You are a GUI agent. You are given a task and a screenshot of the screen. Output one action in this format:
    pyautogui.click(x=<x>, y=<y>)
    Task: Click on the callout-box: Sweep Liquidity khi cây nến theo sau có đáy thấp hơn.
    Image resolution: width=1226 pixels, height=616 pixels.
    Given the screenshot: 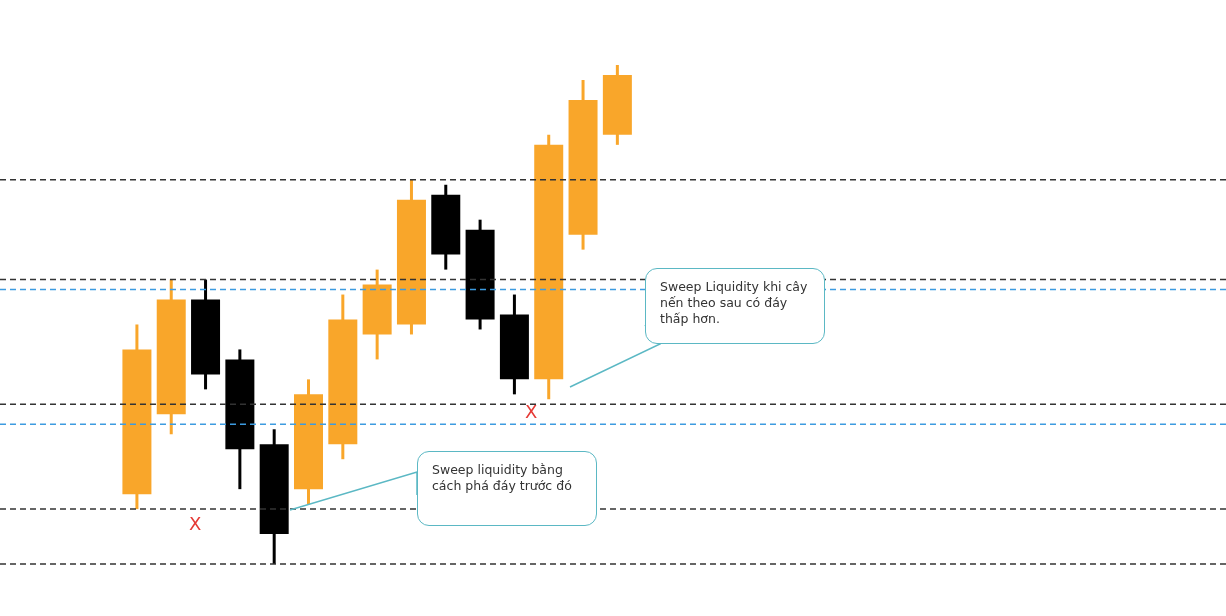 What is the action you would take?
    pyautogui.click(x=735, y=306)
    